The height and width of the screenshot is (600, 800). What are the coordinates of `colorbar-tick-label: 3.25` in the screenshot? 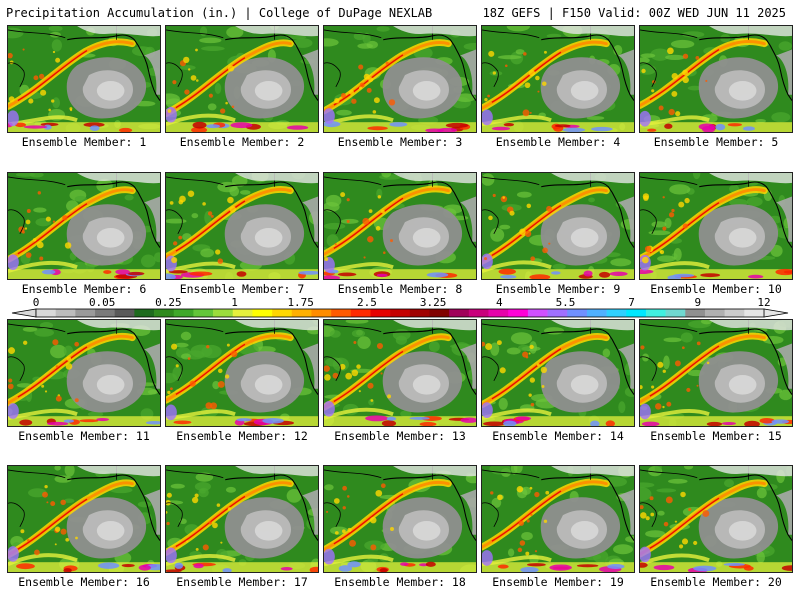 It's located at (433, 302).